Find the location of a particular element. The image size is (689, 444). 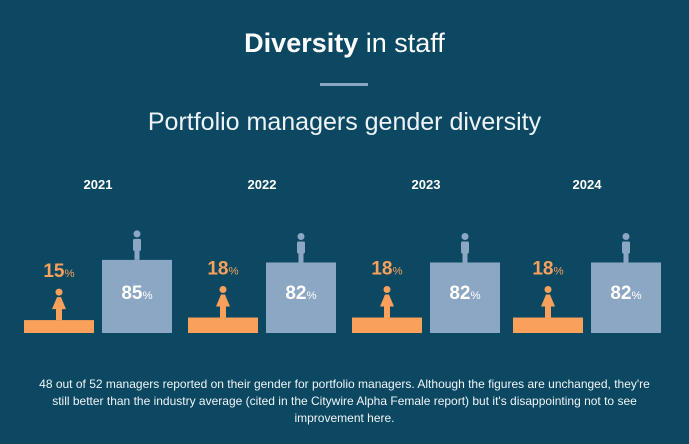

page-title: Diversity in staff is located at coordinates (344, 43).